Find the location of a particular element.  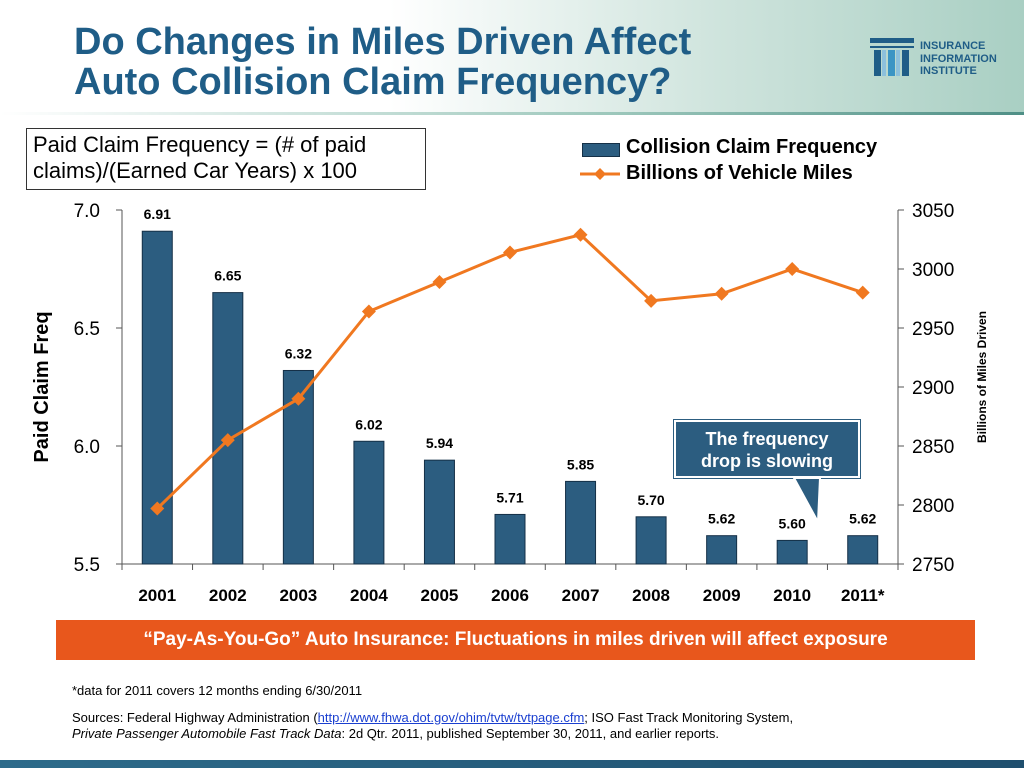

right-tick-label: 3000 is located at coordinates (933, 270).